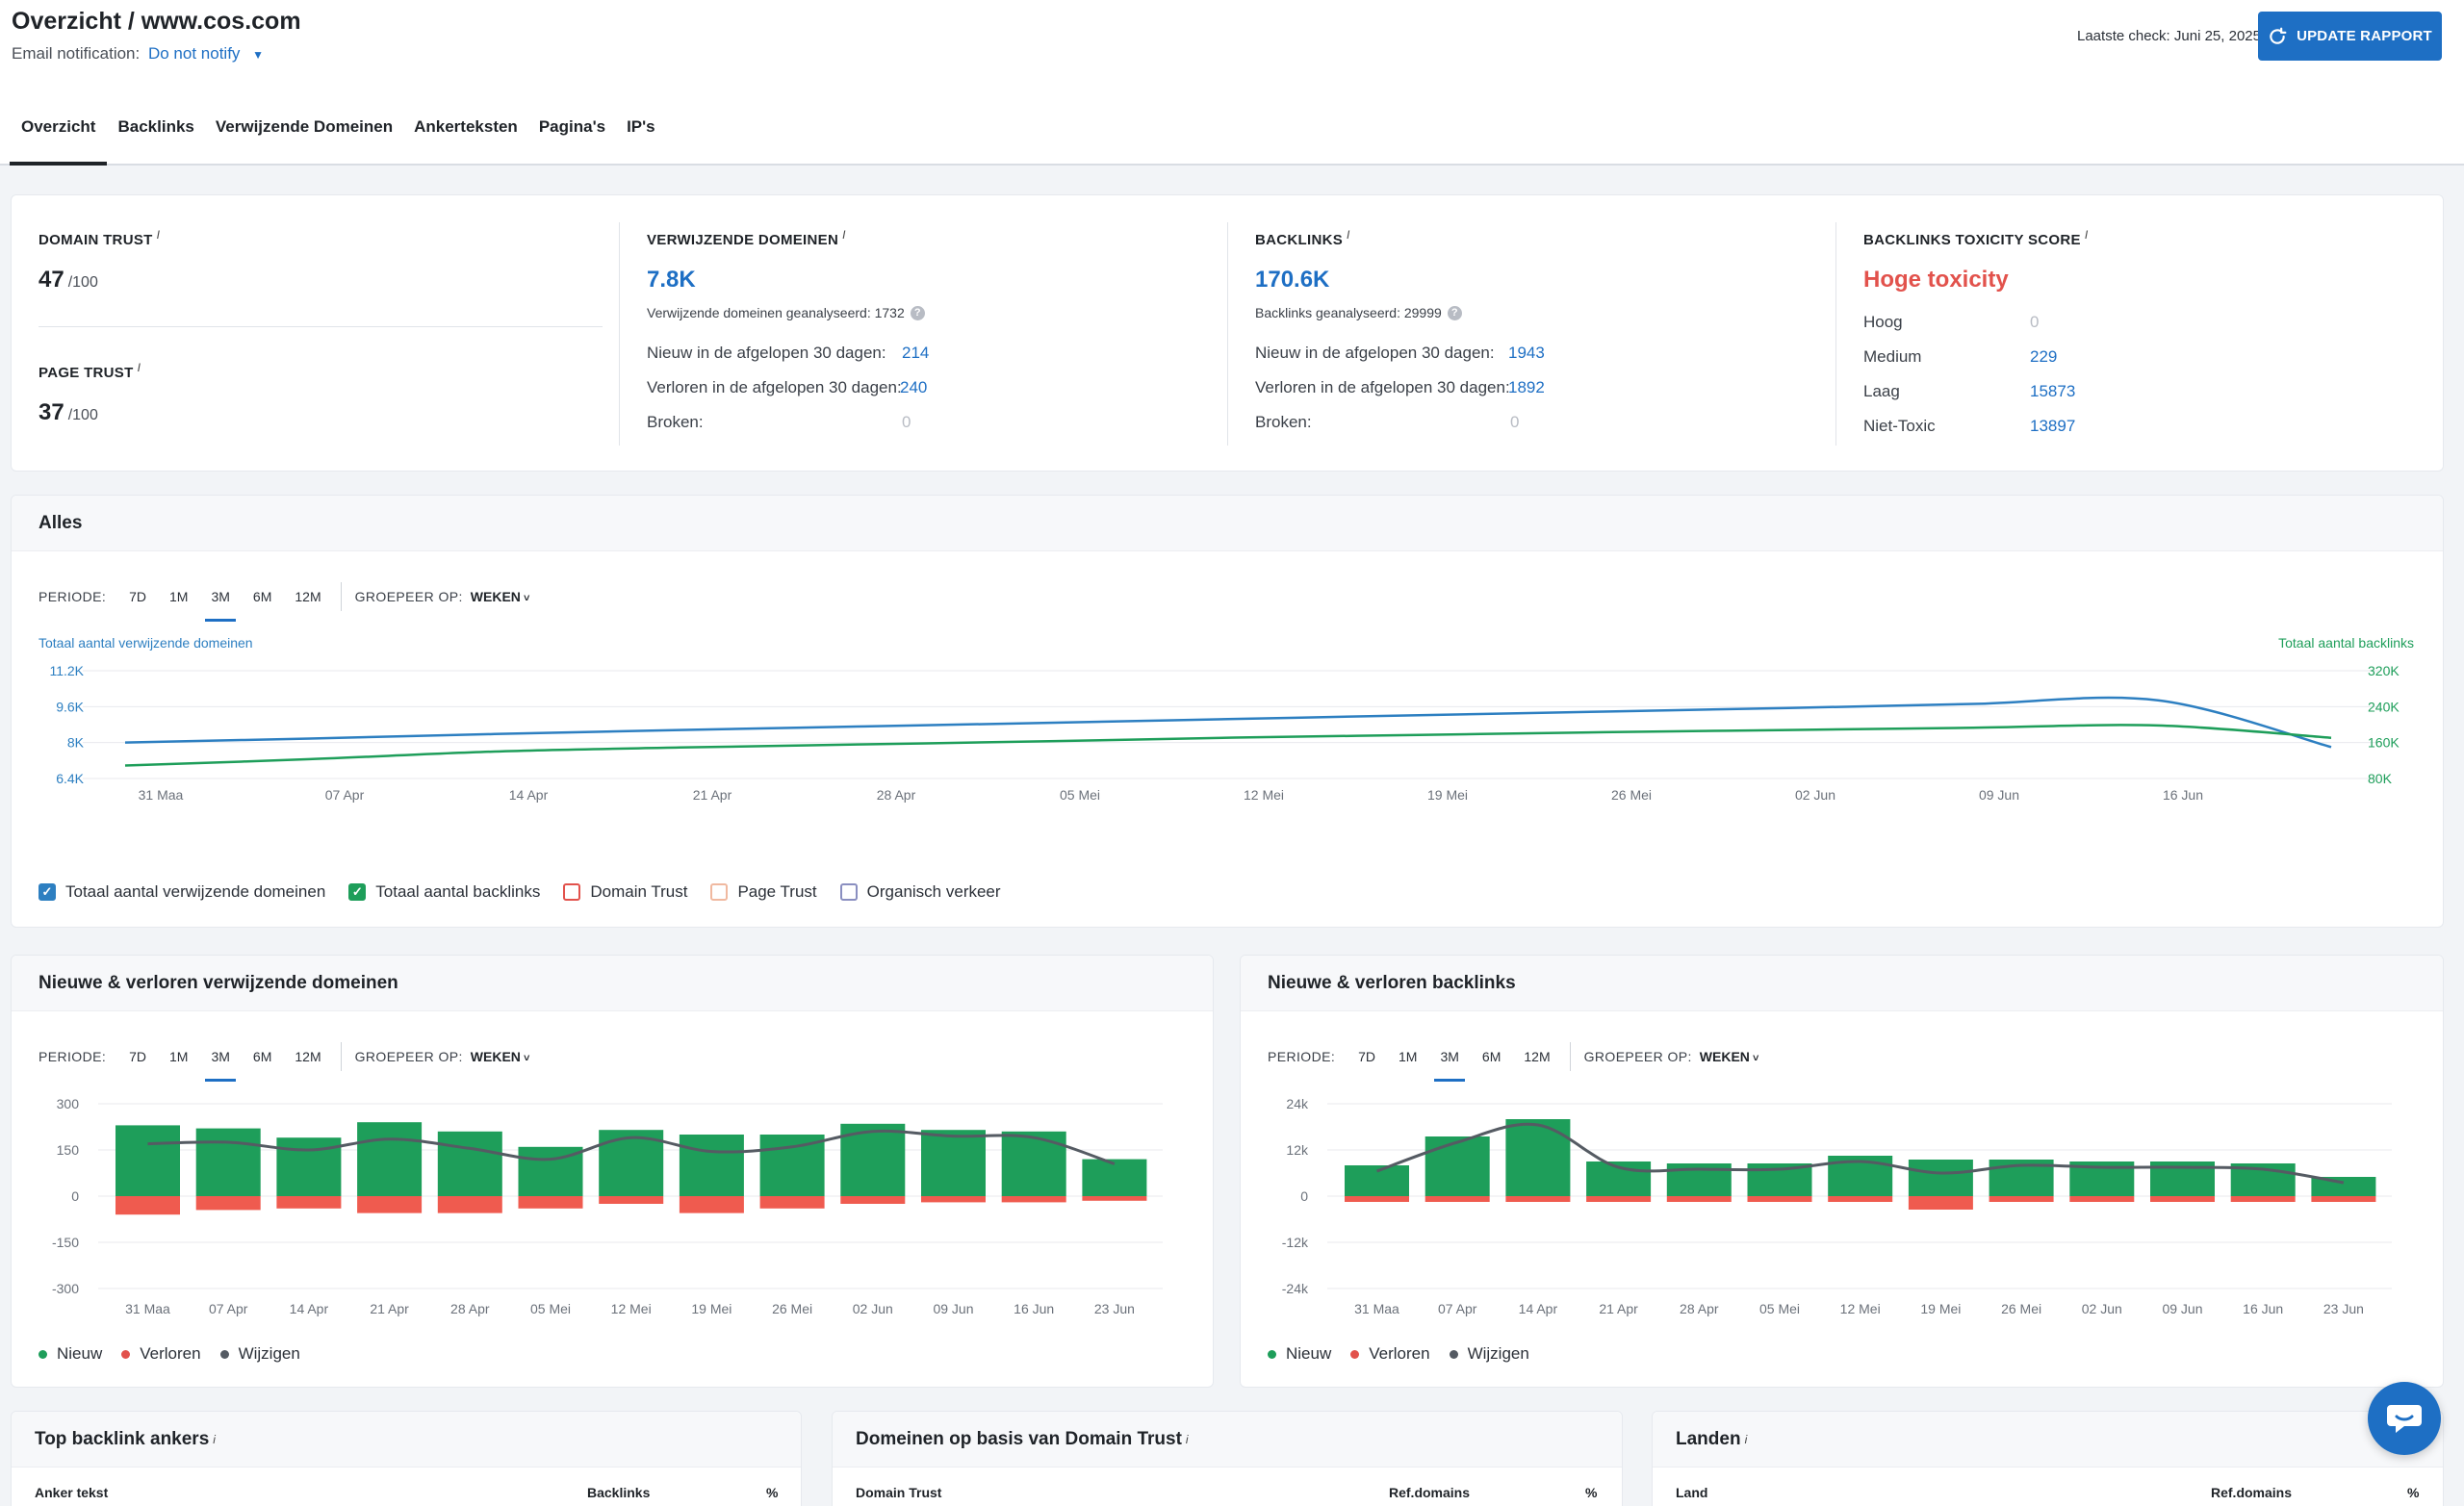 The image size is (2464, 1506). I want to click on backlinks-bar-title: Nieuwe & verloren backlinks, so click(1842, 983).